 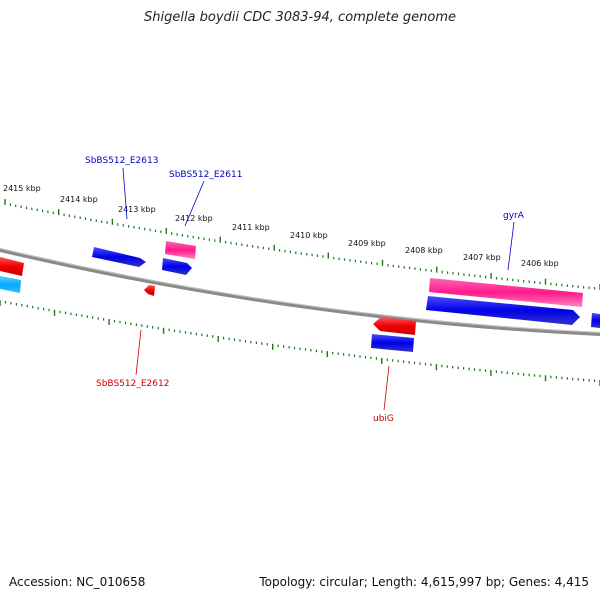 What do you see at coordinates (194, 203) in the screenshot?
I see `leader-e2611` at bounding box center [194, 203].